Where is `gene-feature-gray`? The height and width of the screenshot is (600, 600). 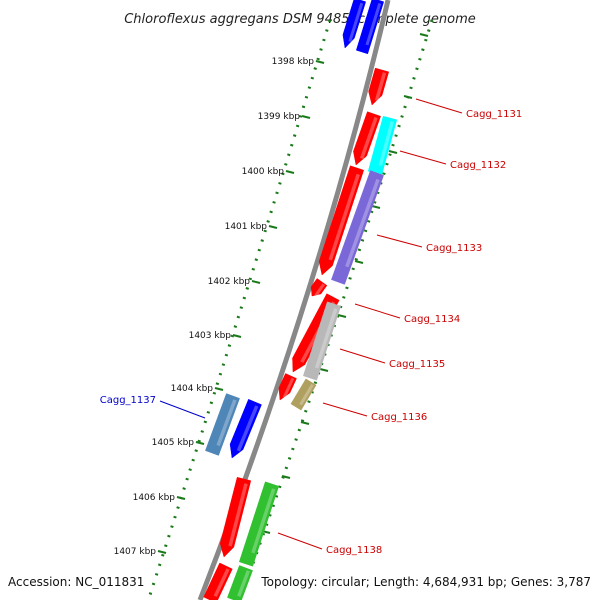
gene-feature-gray is located at coordinates (322, 341).